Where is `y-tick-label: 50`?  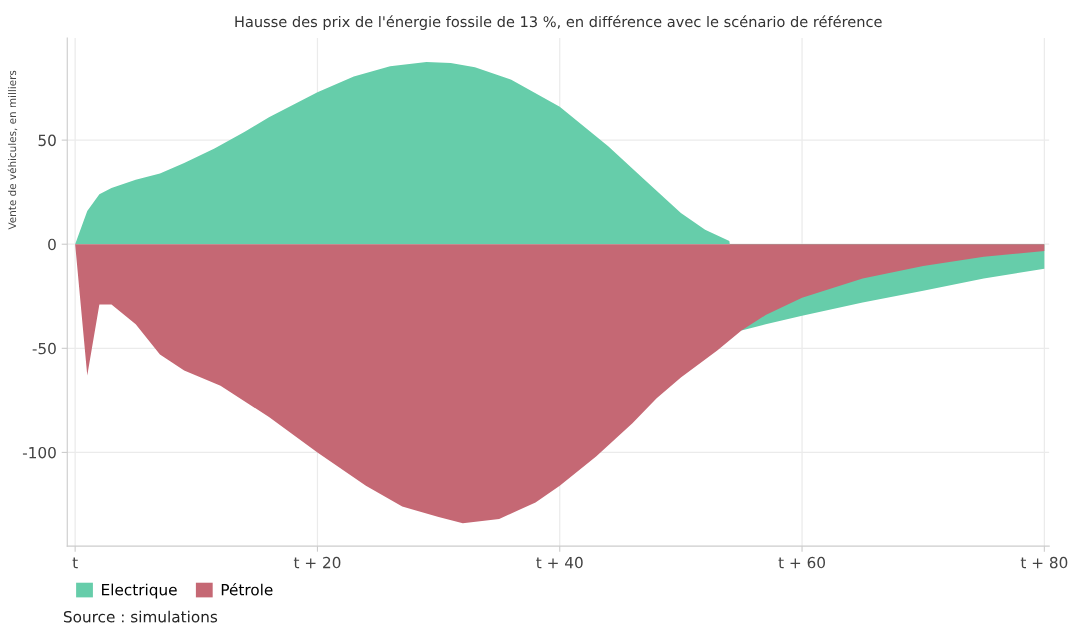 y-tick-label: 50 is located at coordinates (47, 140).